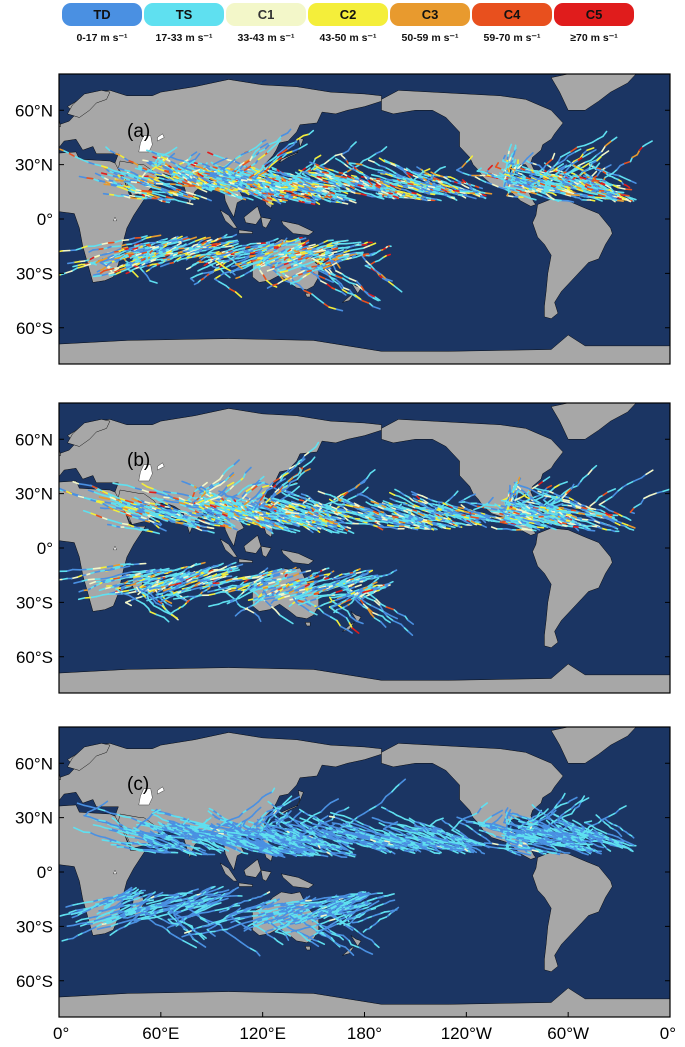 The image size is (685, 1047). Describe the element at coordinates (34, 273) in the screenshot. I see `y-tick-label: 30°S` at that location.